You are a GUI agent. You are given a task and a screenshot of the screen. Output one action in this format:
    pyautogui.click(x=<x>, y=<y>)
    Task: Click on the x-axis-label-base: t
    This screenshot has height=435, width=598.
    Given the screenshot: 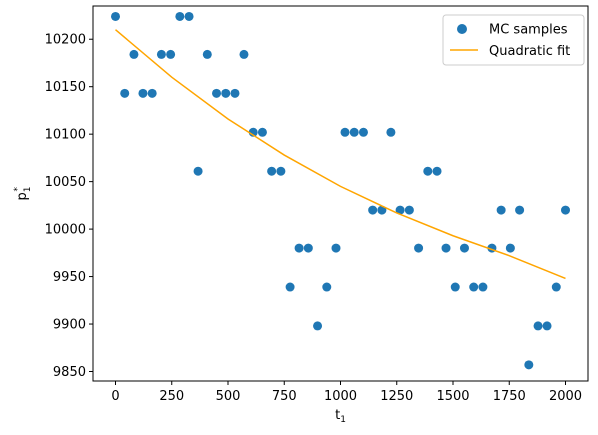 What is the action you would take?
    pyautogui.click(x=337, y=415)
    